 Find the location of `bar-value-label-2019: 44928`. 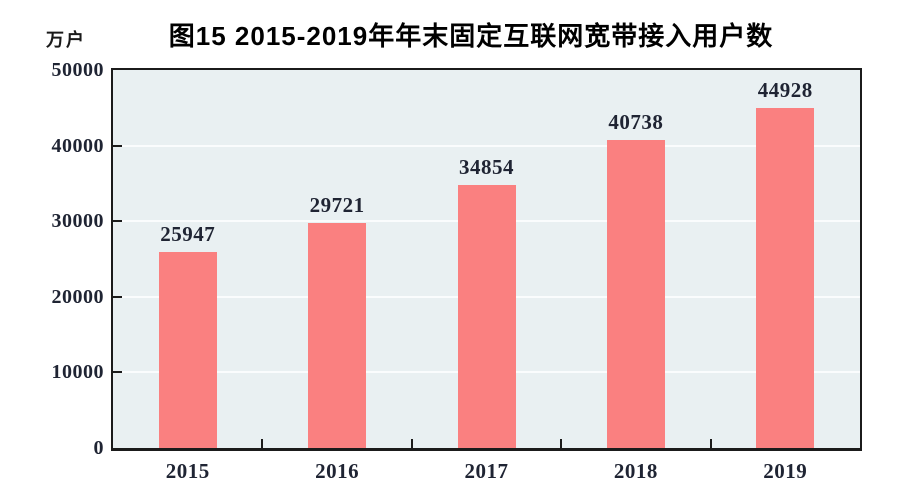

bar-value-label-2019: 44928 is located at coordinates (785, 90).